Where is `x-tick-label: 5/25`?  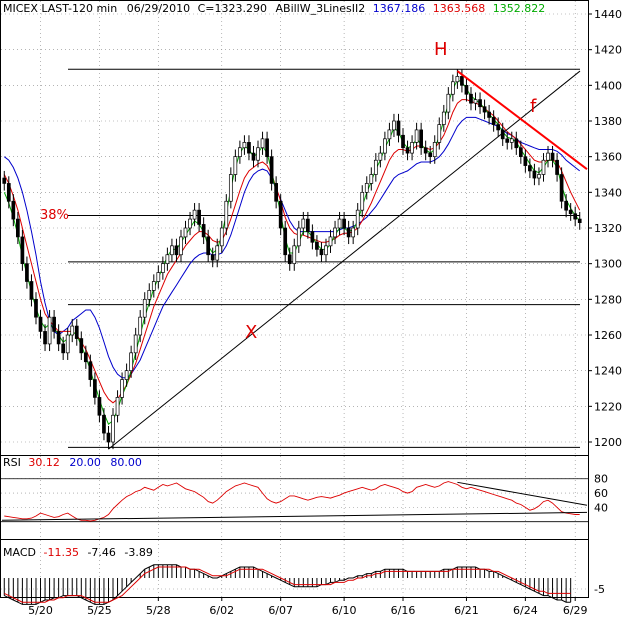 x-tick-label: 5/25 is located at coordinates (99, 610).